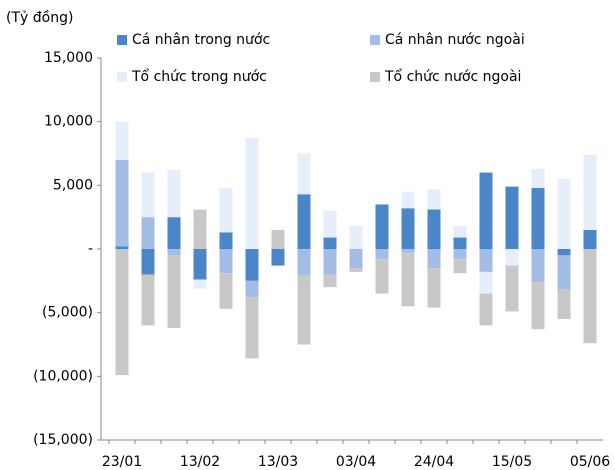  Describe the element at coordinates (68, 58) in the screenshot. I see `y-tick-label: 15,000` at that location.